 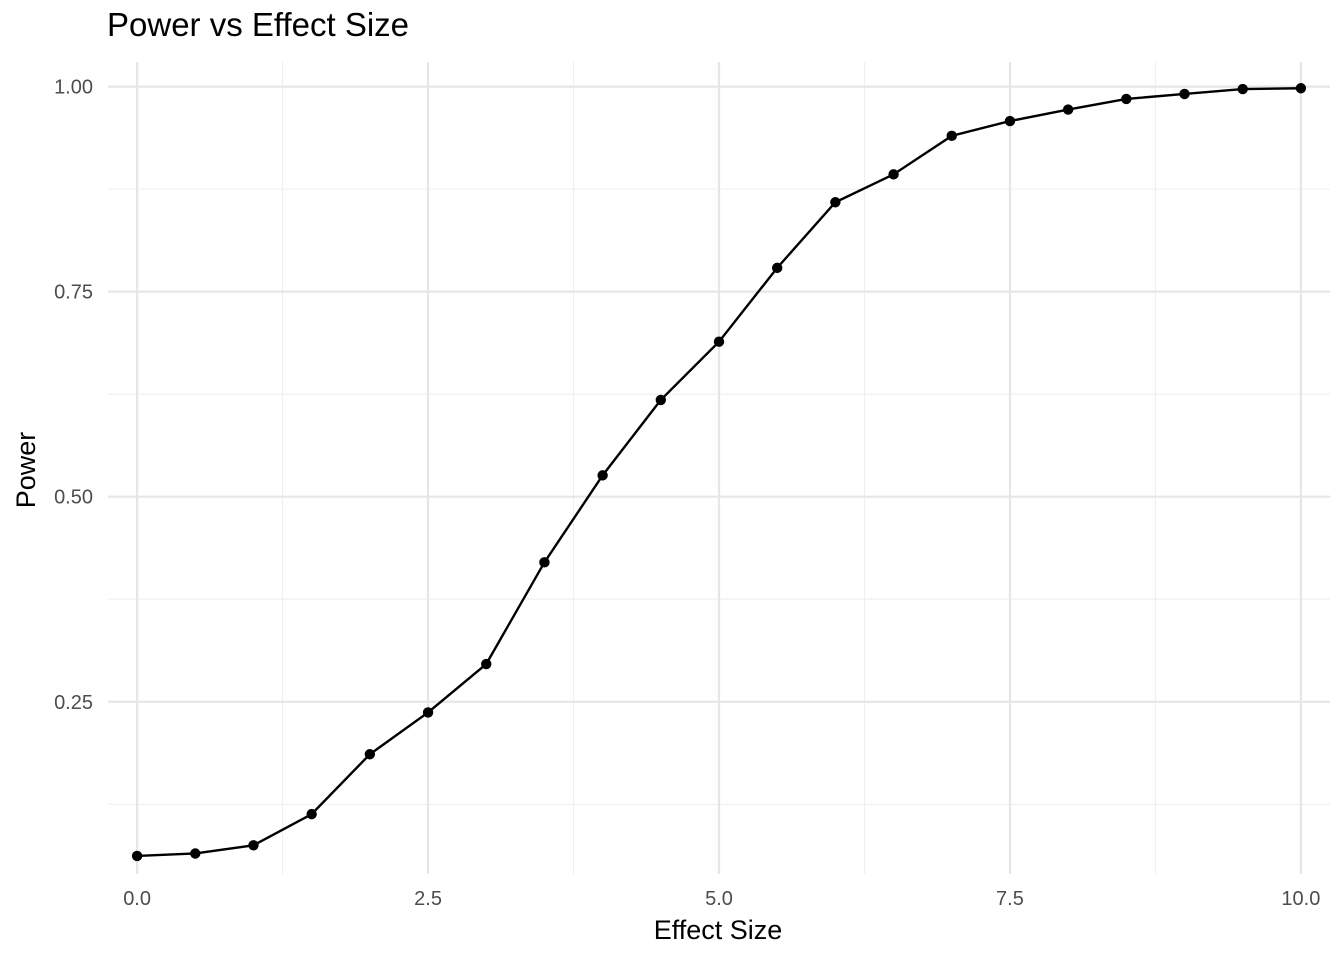 I want to click on x-tick-label: 7.5, so click(x=1010, y=899).